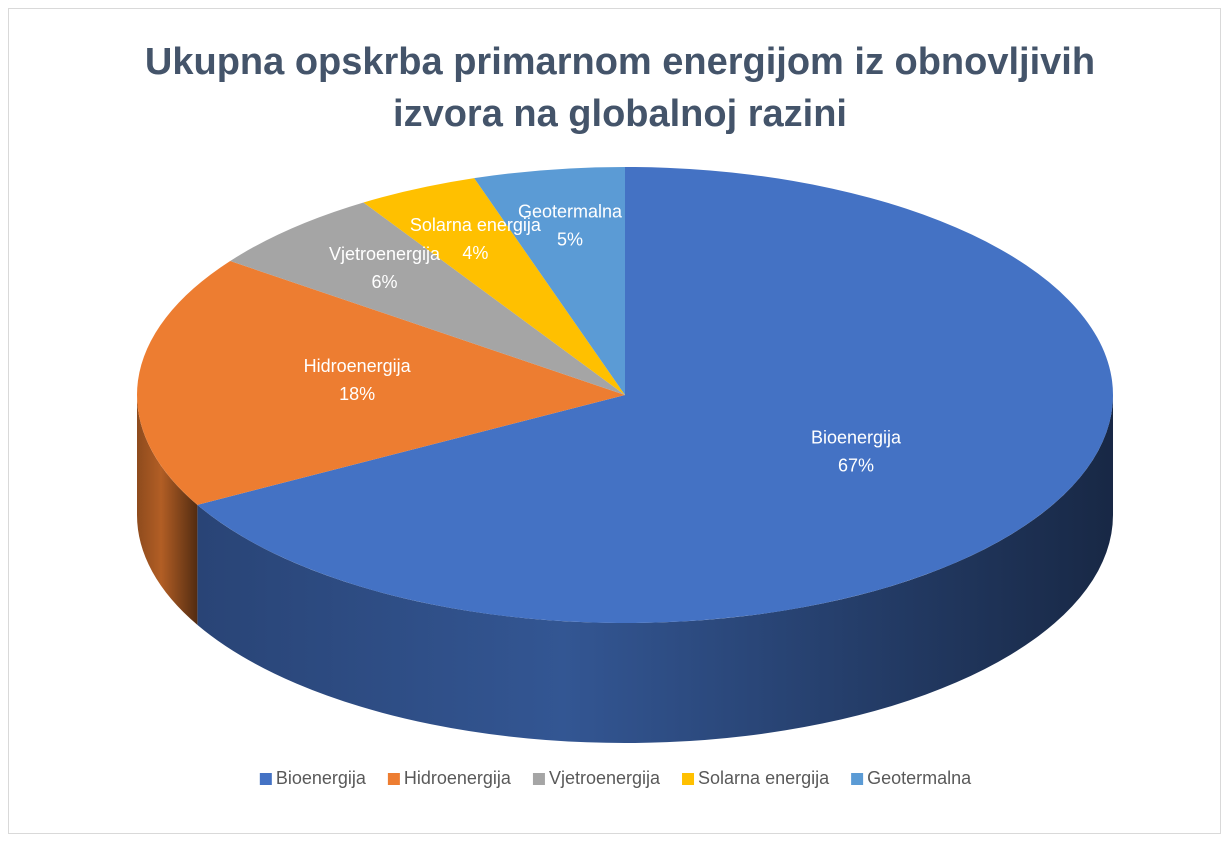  I want to click on data-label-name: Hidroenergija, so click(358, 366).